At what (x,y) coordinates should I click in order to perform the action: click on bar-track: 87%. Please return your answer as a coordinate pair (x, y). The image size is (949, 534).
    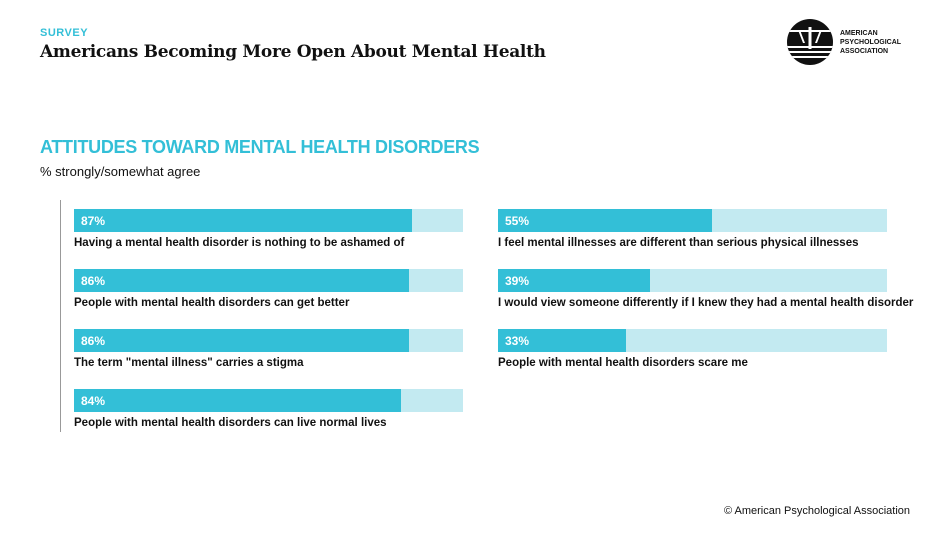
    Looking at the image, I should click on (268, 220).